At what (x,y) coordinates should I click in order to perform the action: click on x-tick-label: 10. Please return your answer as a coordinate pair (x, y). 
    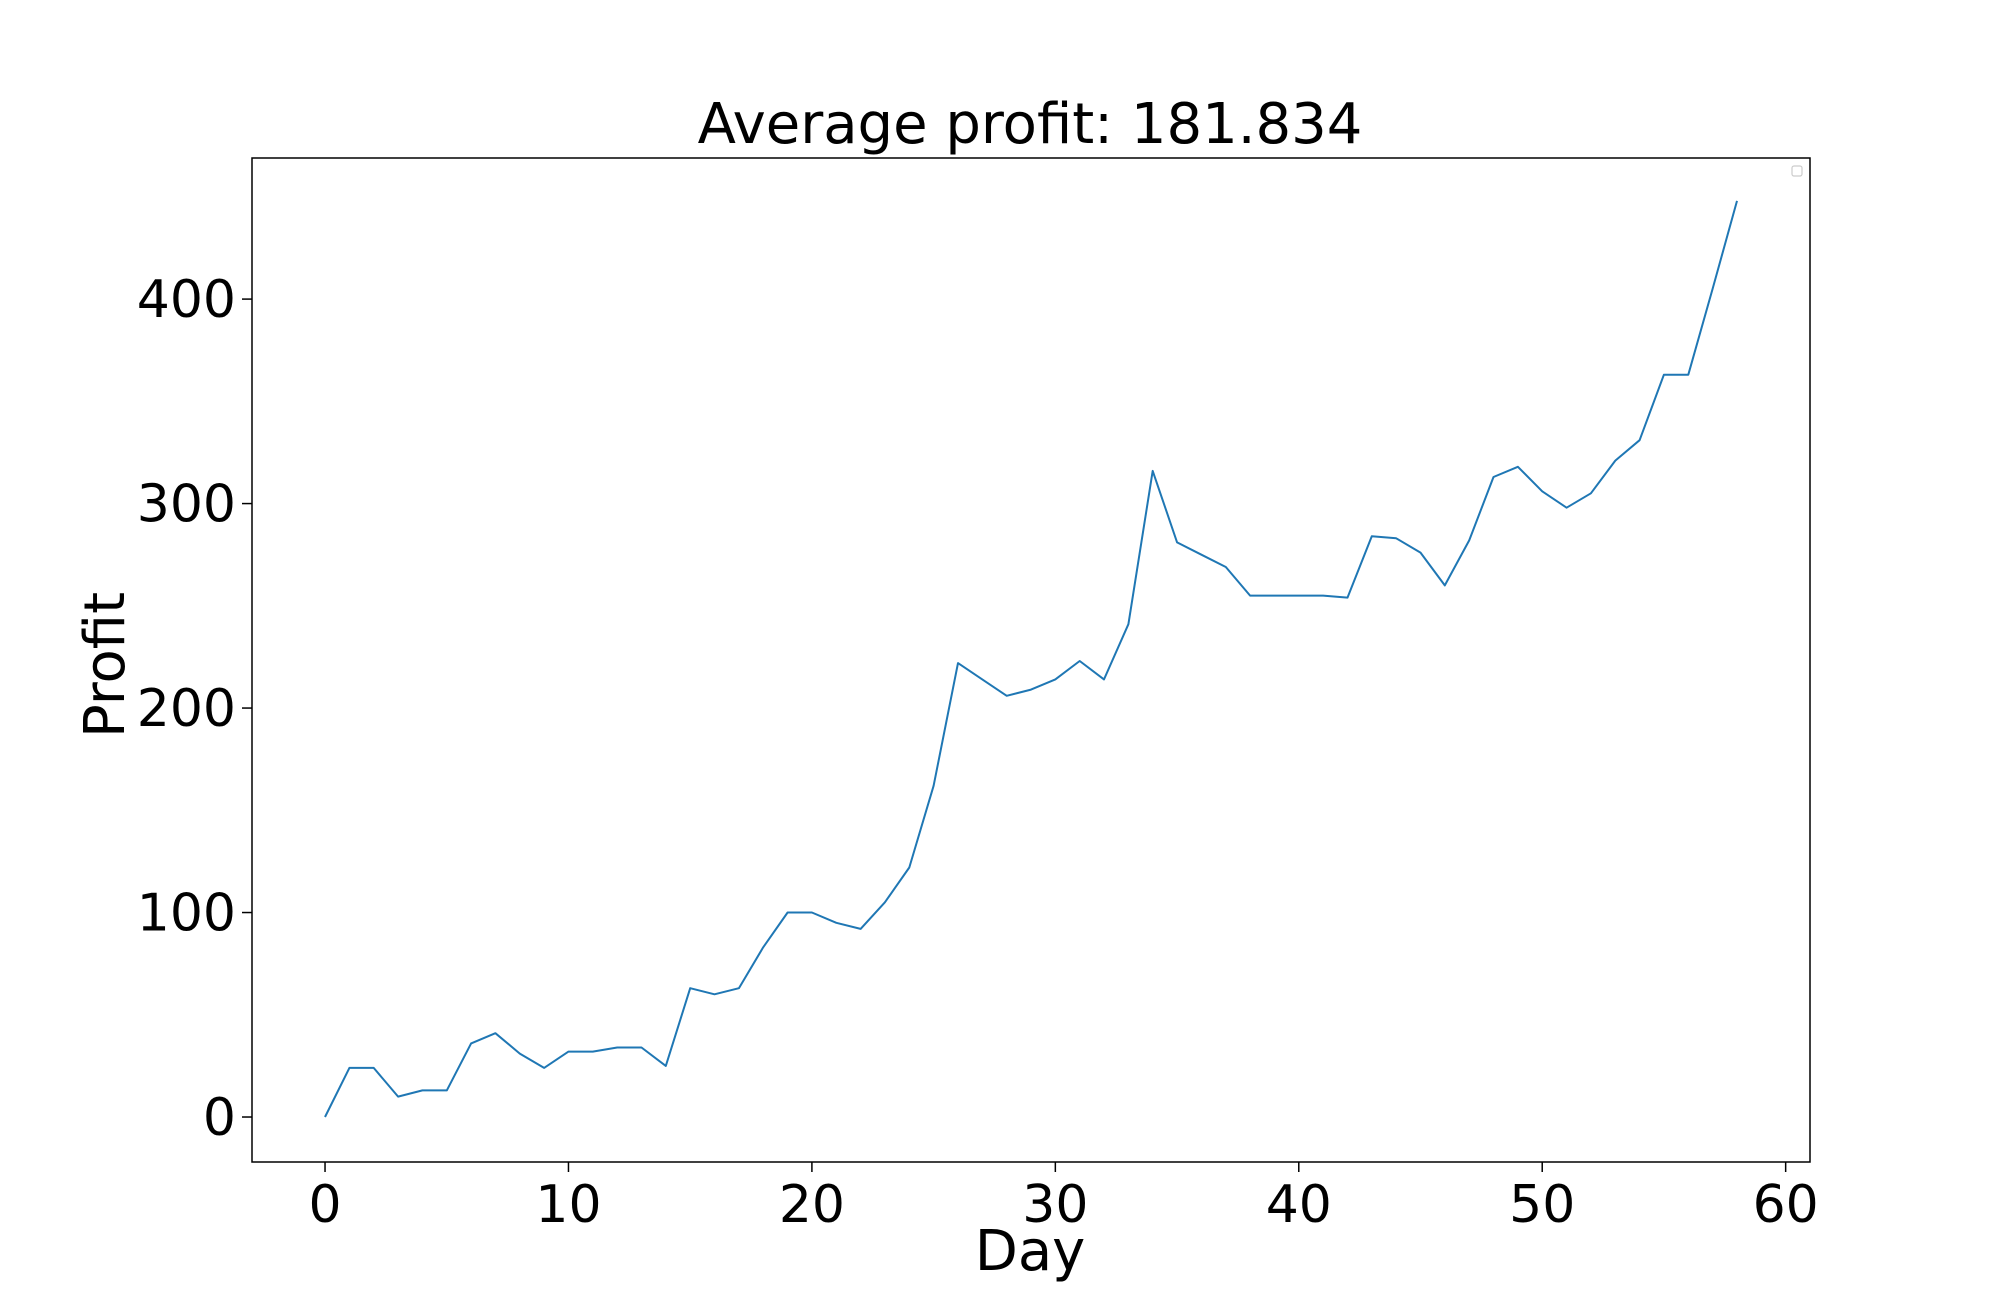
    Looking at the image, I should click on (568, 1205).